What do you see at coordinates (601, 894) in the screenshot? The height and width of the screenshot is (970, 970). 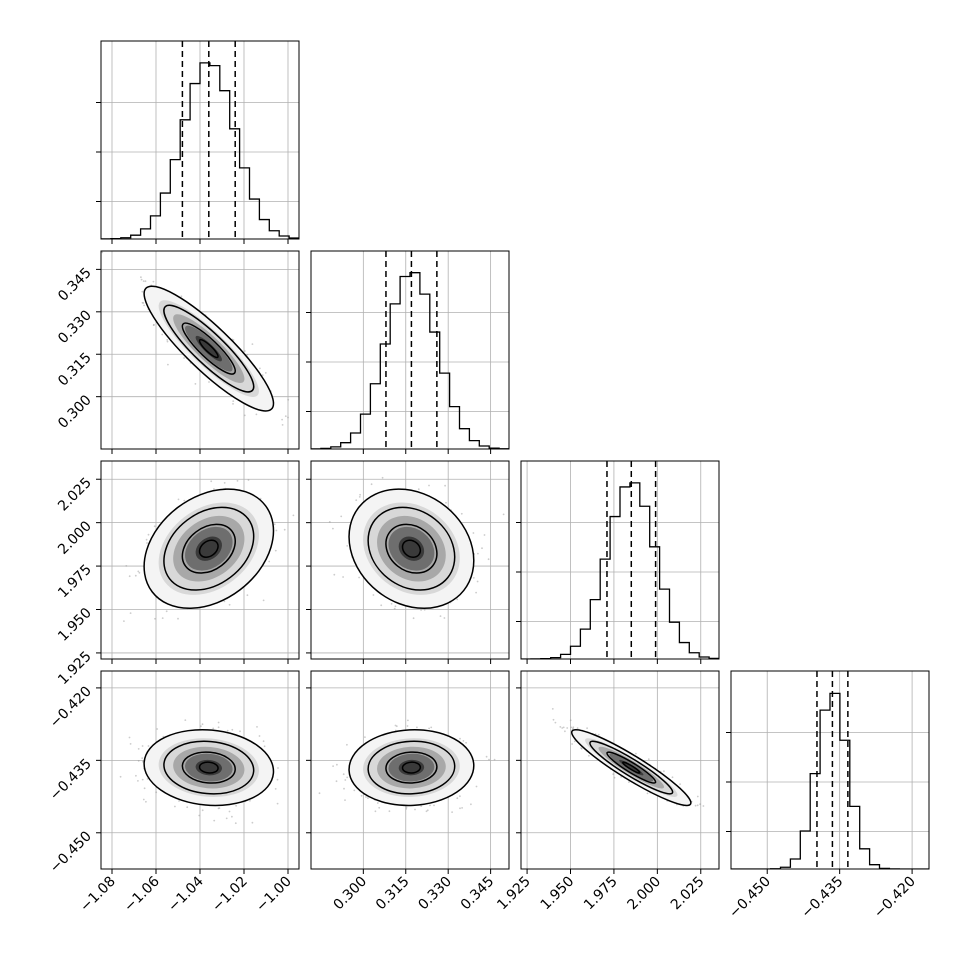 I see `x-tick-label: 1.975` at bounding box center [601, 894].